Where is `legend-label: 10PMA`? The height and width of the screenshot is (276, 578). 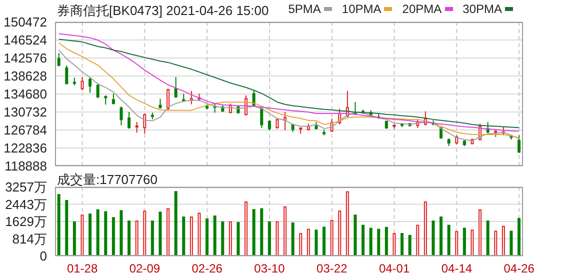
legend-label: 10PMA is located at coordinates (362, 9).